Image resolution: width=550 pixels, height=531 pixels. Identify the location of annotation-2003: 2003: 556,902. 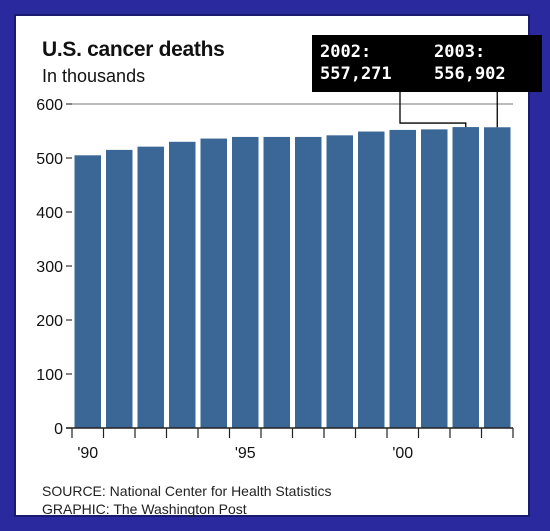
(470, 63).